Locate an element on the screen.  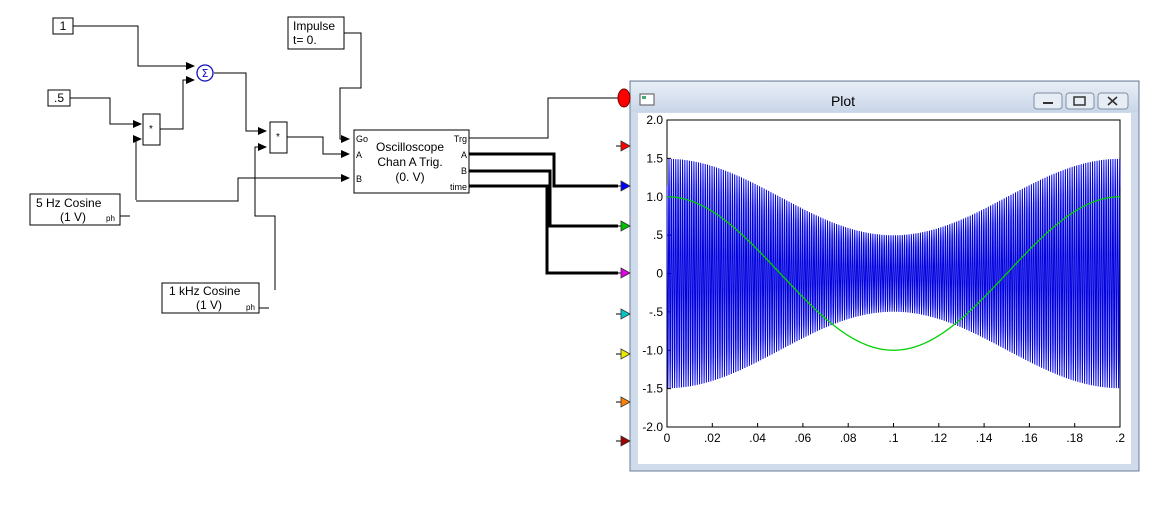
plot-window-title: Plot is located at coordinates (843, 101).